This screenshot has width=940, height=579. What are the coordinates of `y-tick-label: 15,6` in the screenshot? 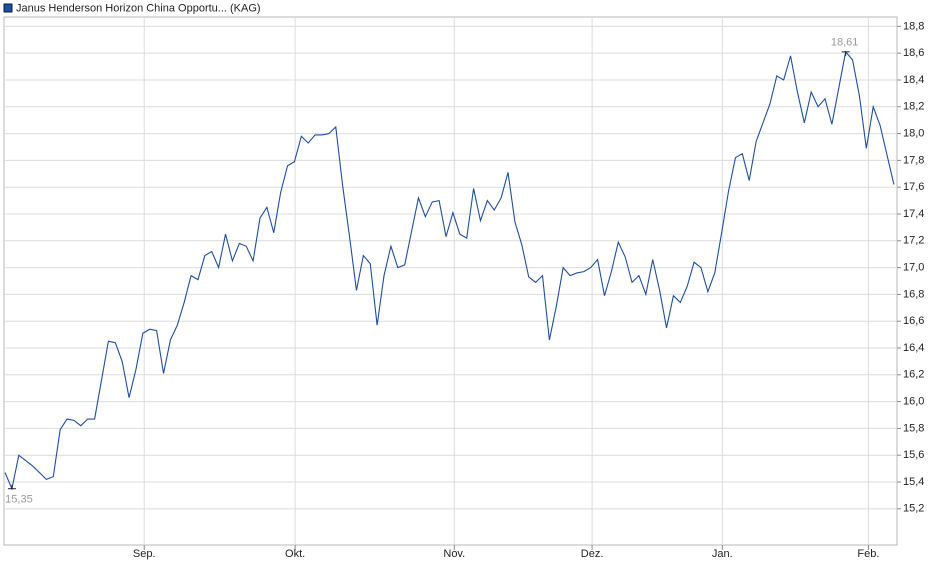 It's located at (913, 455).